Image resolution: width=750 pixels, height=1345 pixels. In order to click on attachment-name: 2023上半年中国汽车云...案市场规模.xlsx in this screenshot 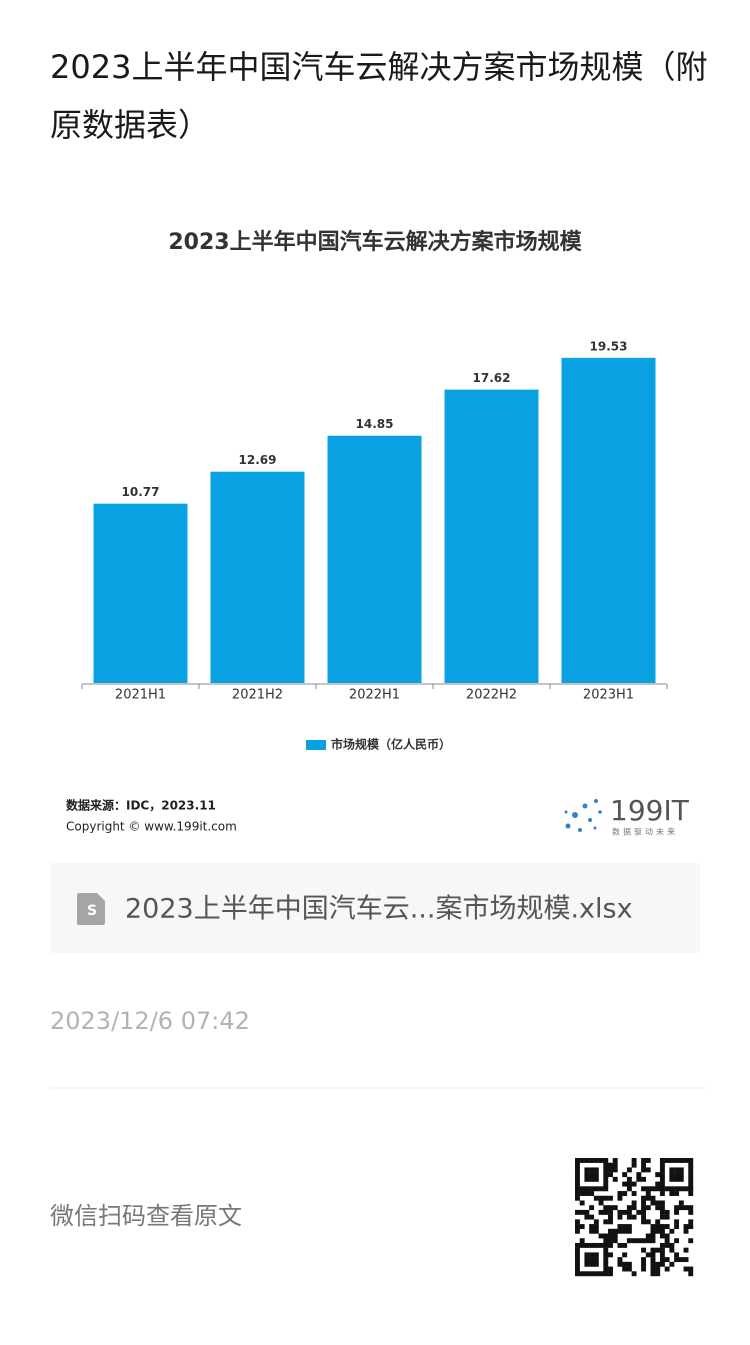, I will do `click(379, 909)`.